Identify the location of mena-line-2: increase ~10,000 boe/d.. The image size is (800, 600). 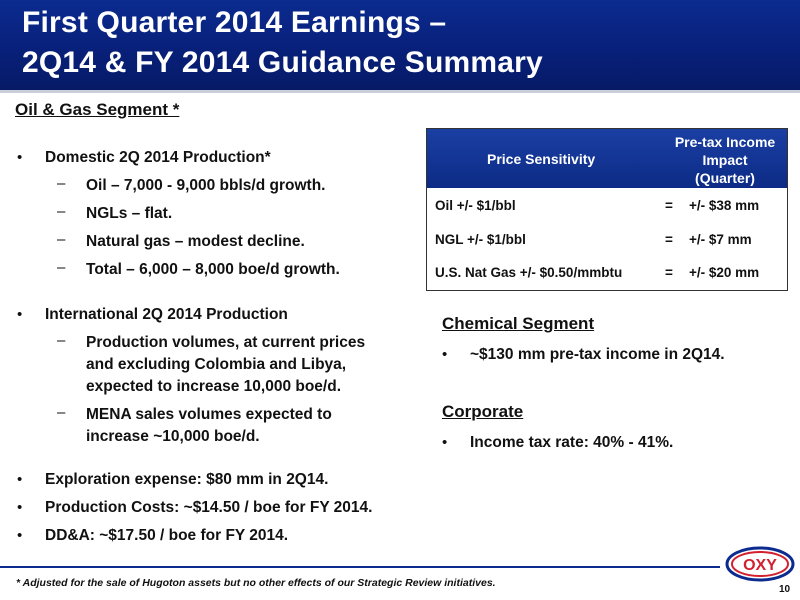
(173, 436).